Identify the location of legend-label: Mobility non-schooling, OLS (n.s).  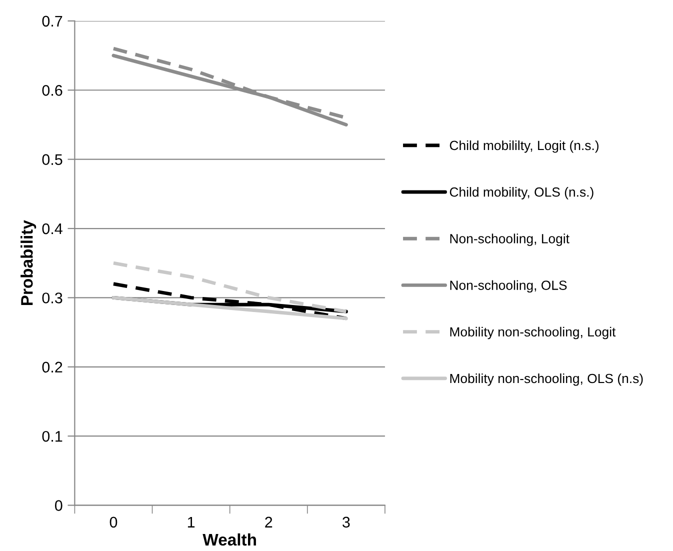
(546, 379).